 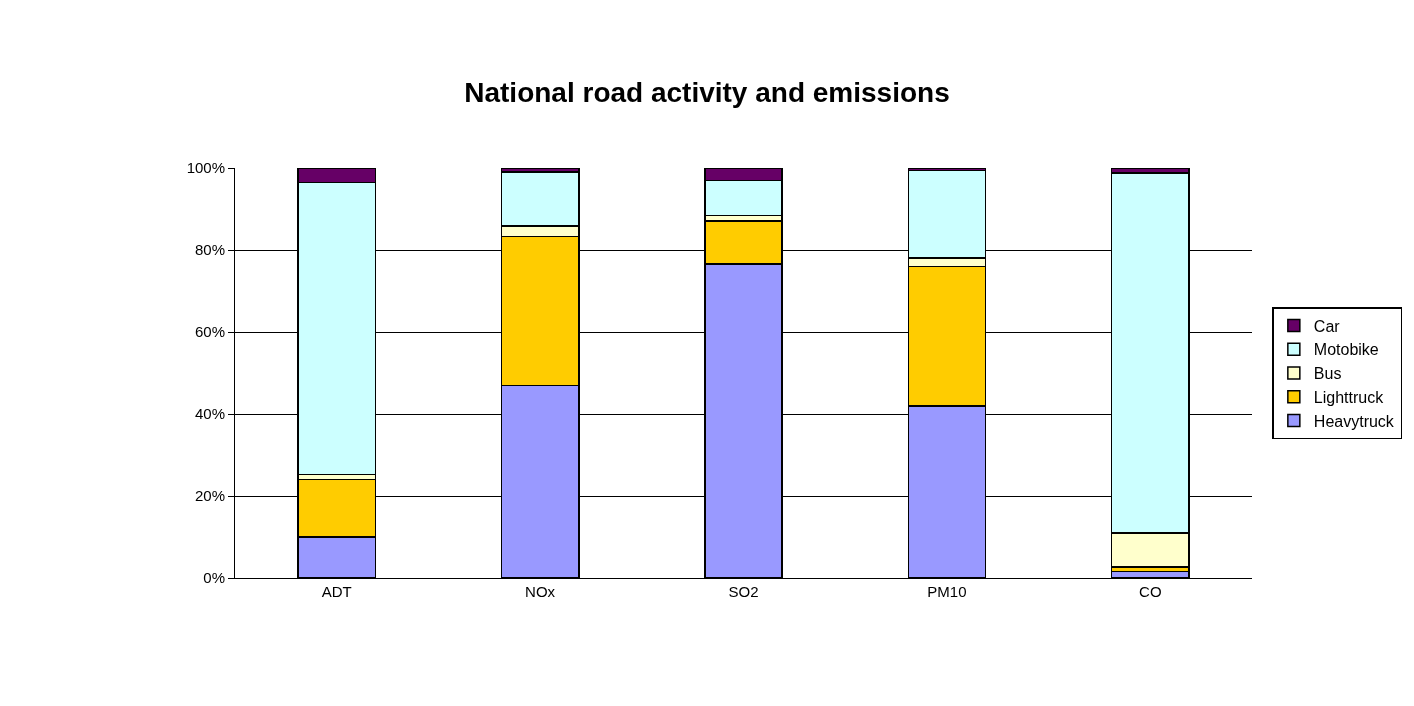 I want to click on y-tick-label: 100%, so click(x=205, y=168).